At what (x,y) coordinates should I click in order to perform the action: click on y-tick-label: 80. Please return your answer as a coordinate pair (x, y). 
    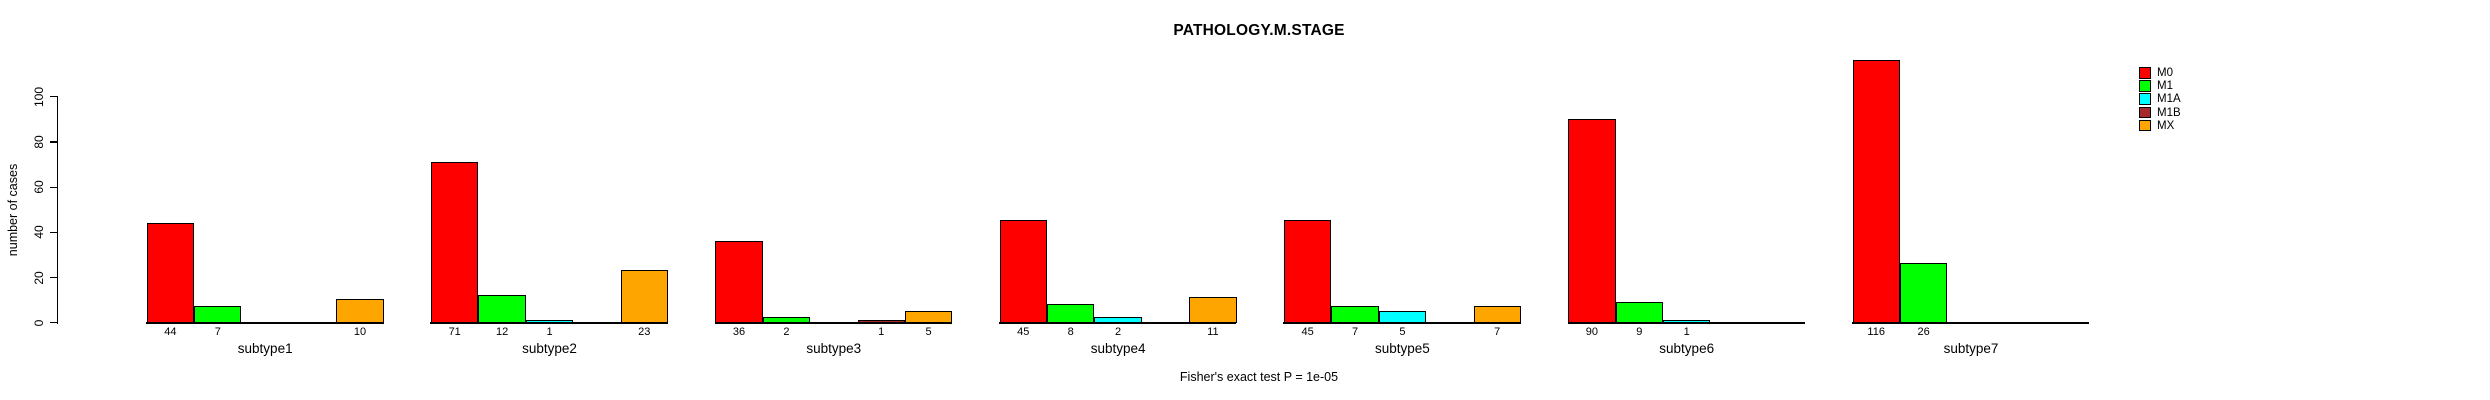
    Looking at the image, I should click on (39, 142).